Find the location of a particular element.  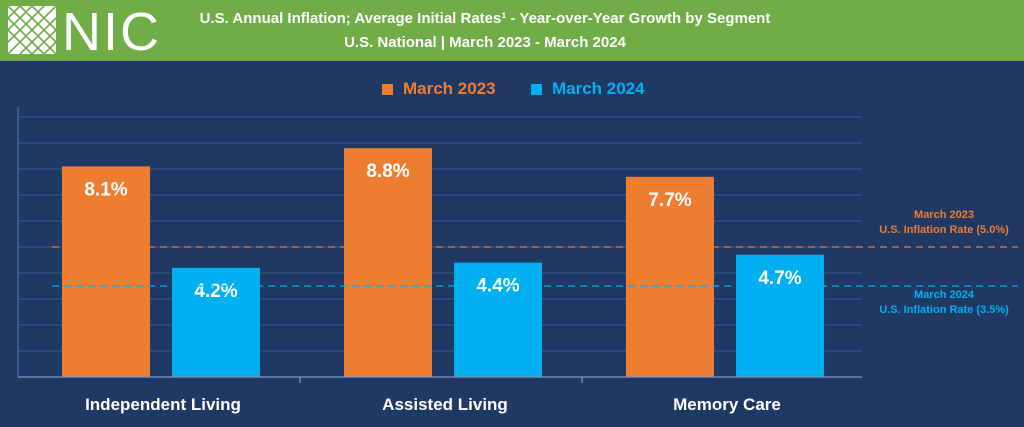

legend-swatch-march-2024 is located at coordinates (536, 89).